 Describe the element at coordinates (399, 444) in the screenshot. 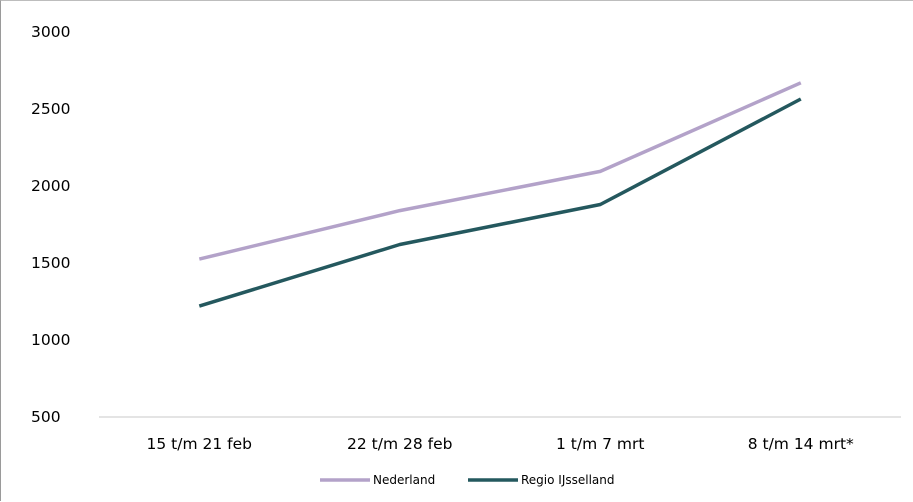

I see `x-tick-label: 22 t/m 28 feb` at that location.